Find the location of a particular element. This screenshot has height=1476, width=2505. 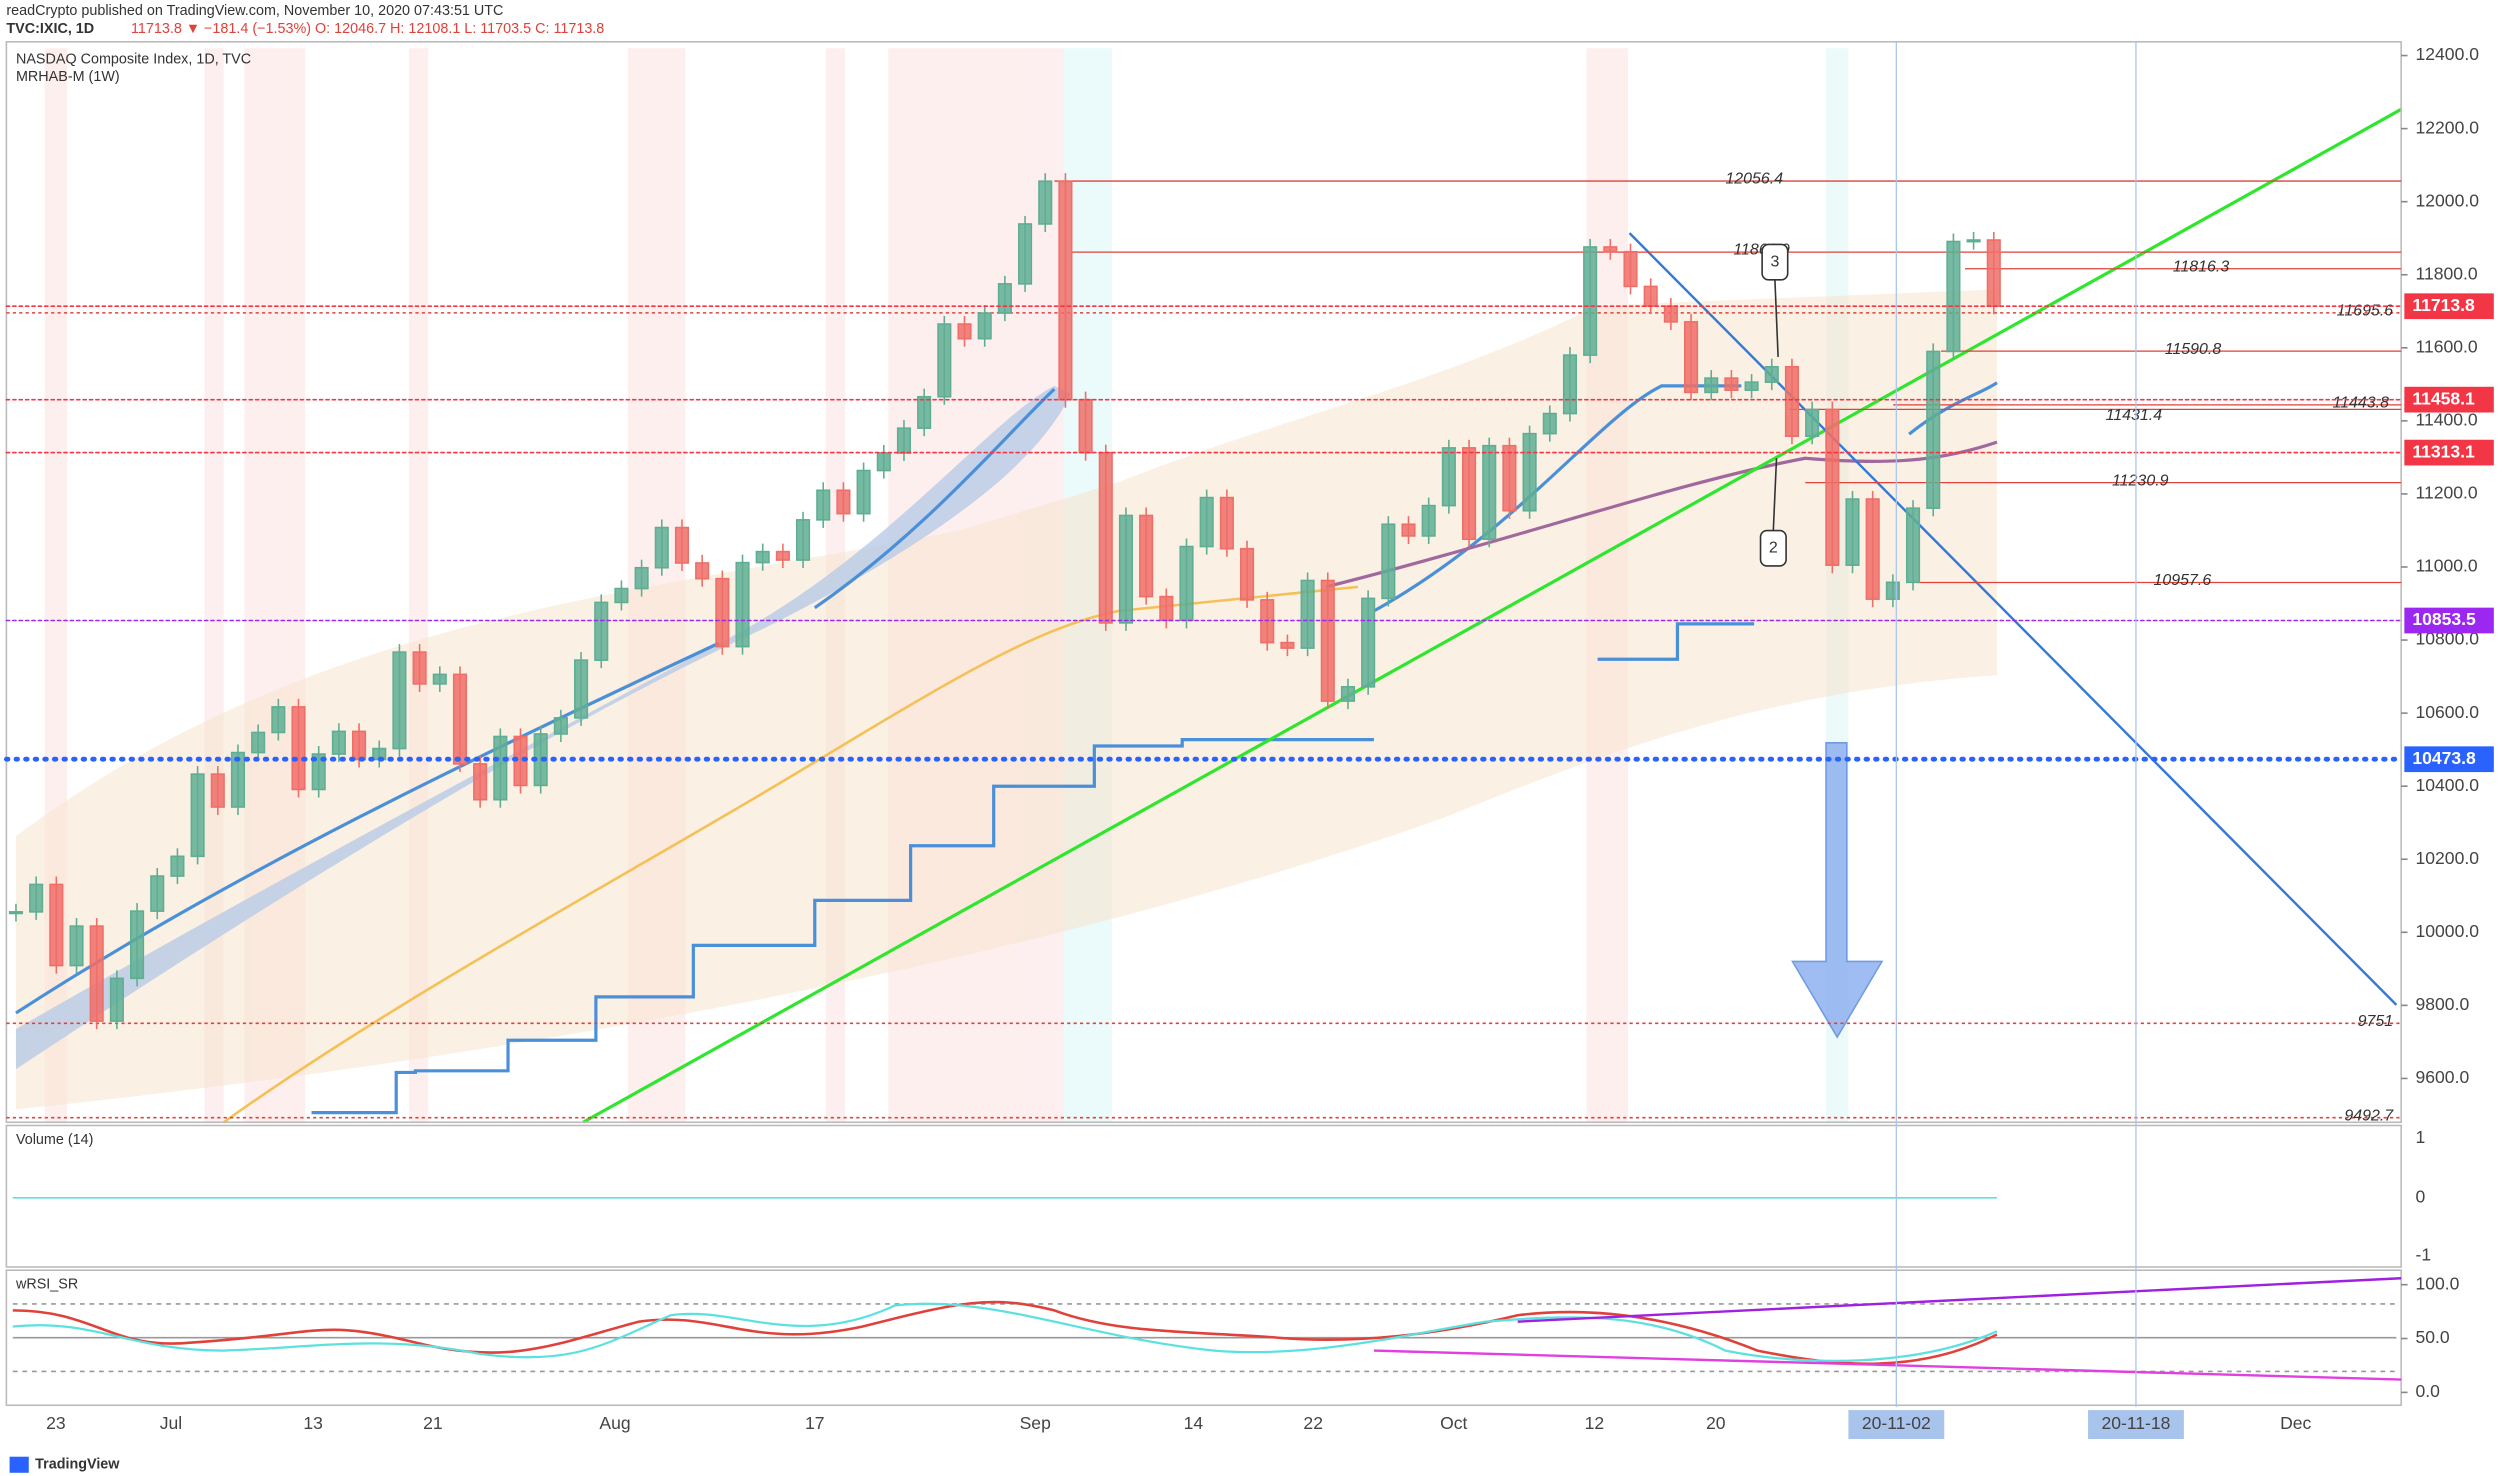

level-label: 9492.7 is located at coordinates (2369, 1115).